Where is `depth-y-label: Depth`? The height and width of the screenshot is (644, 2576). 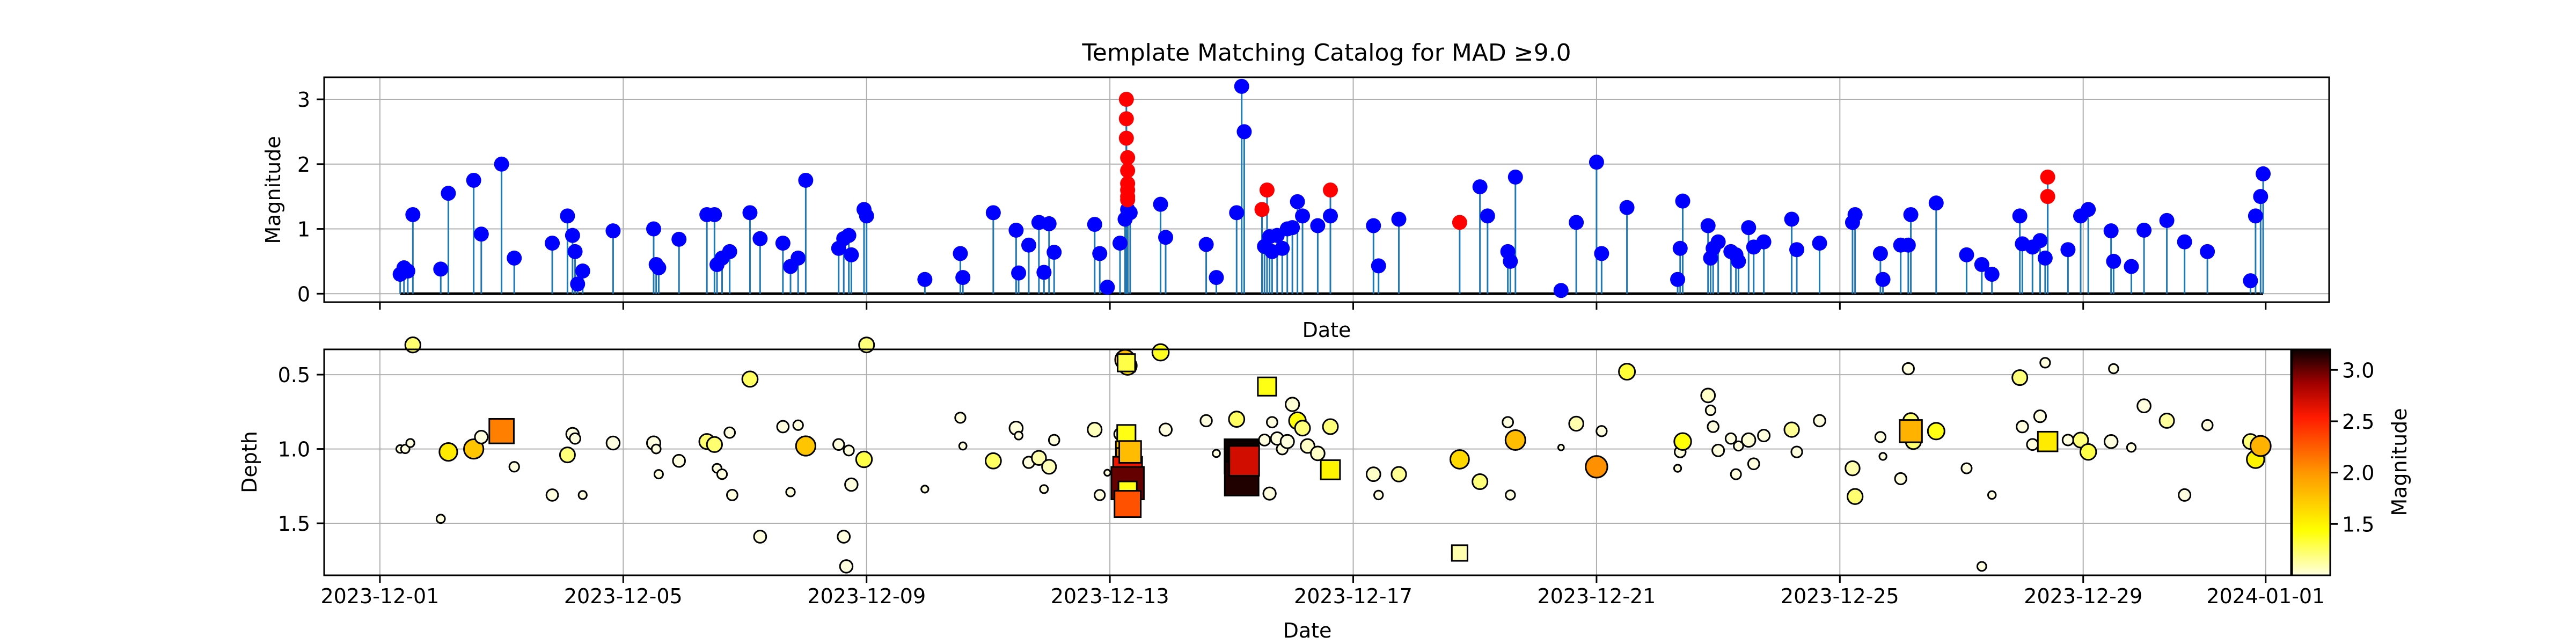
depth-y-label: Depth is located at coordinates (249, 462).